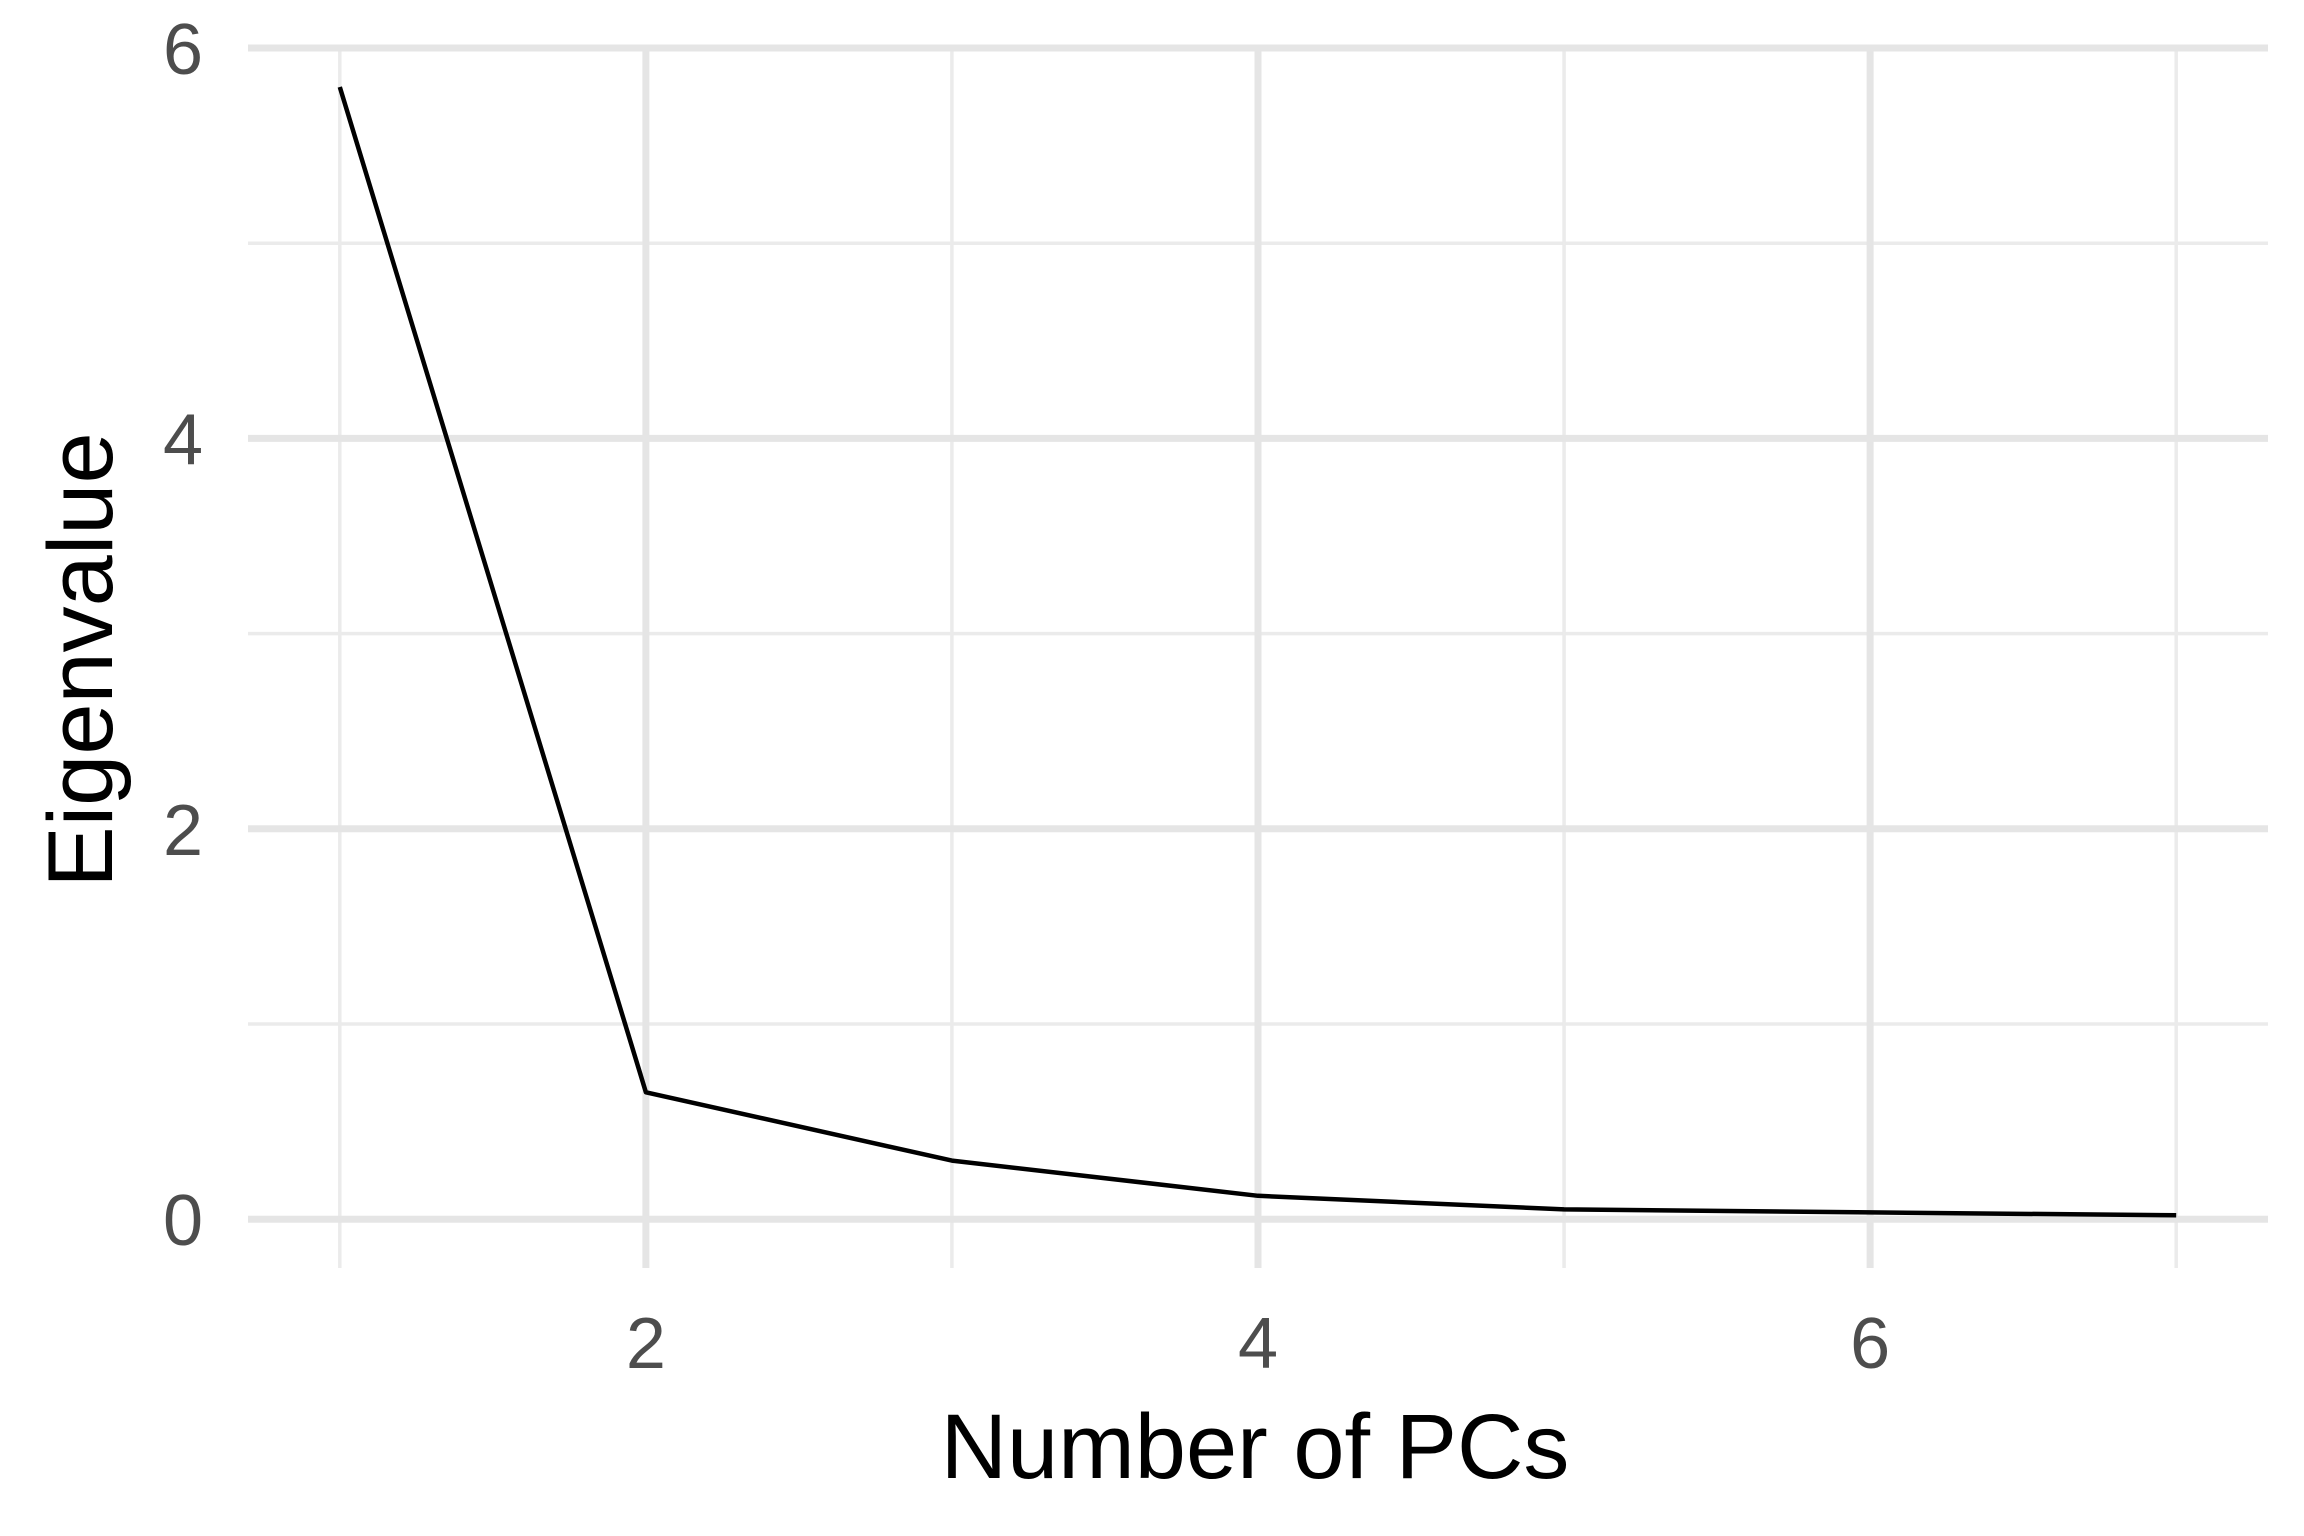  I want to click on x-tick-label: 6, so click(1870, 1344).